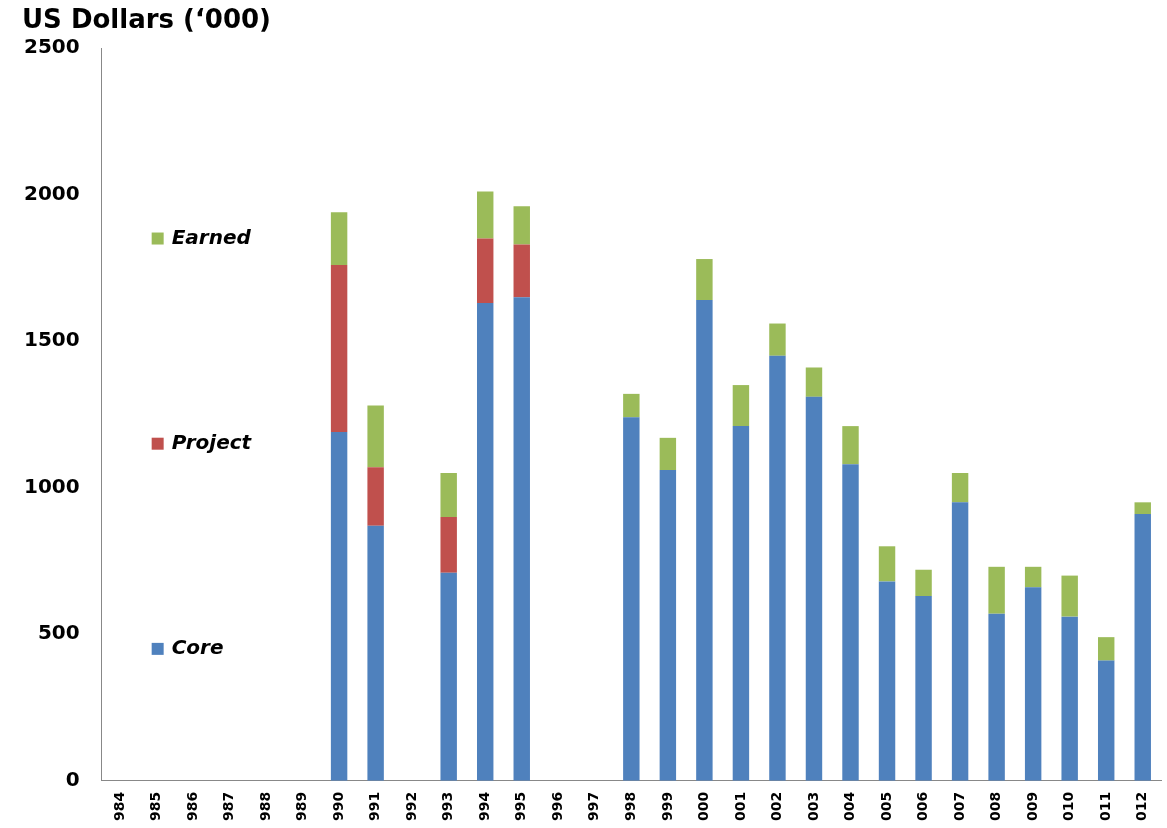 The image size is (1167, 828). Describe the element at coordinates (301, 806) in the screenshot. I see `x-tick-label: 989` at that location.